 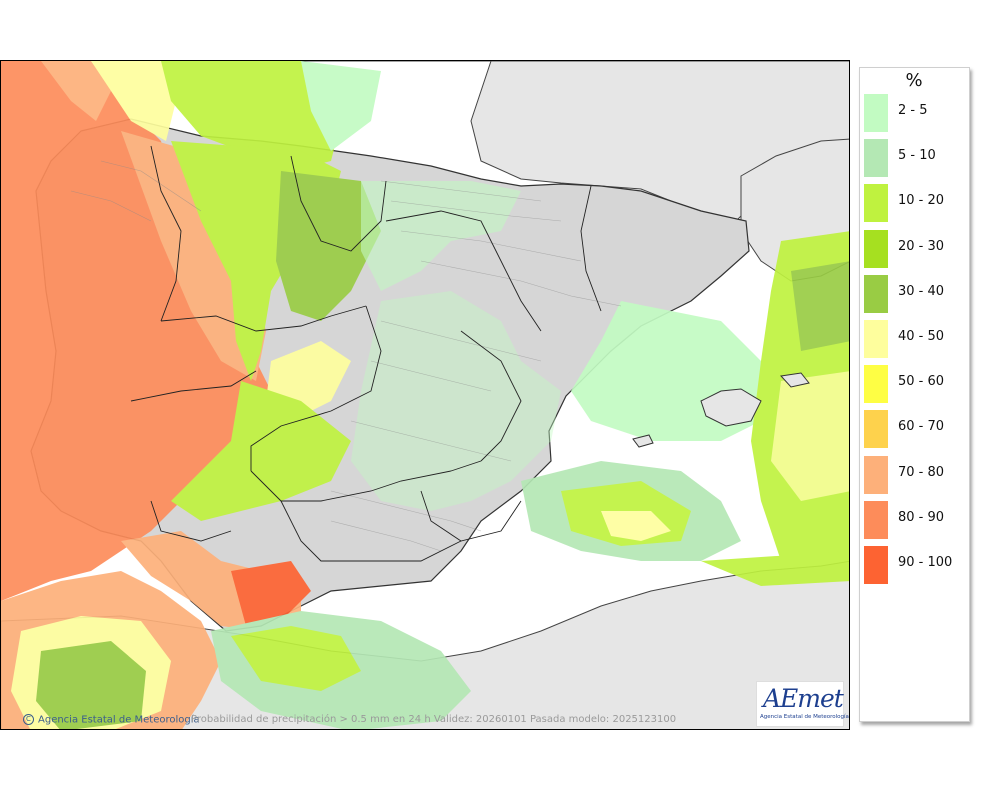 I want to click on legend-item: 40 - 50, so click(x=916, y=339).